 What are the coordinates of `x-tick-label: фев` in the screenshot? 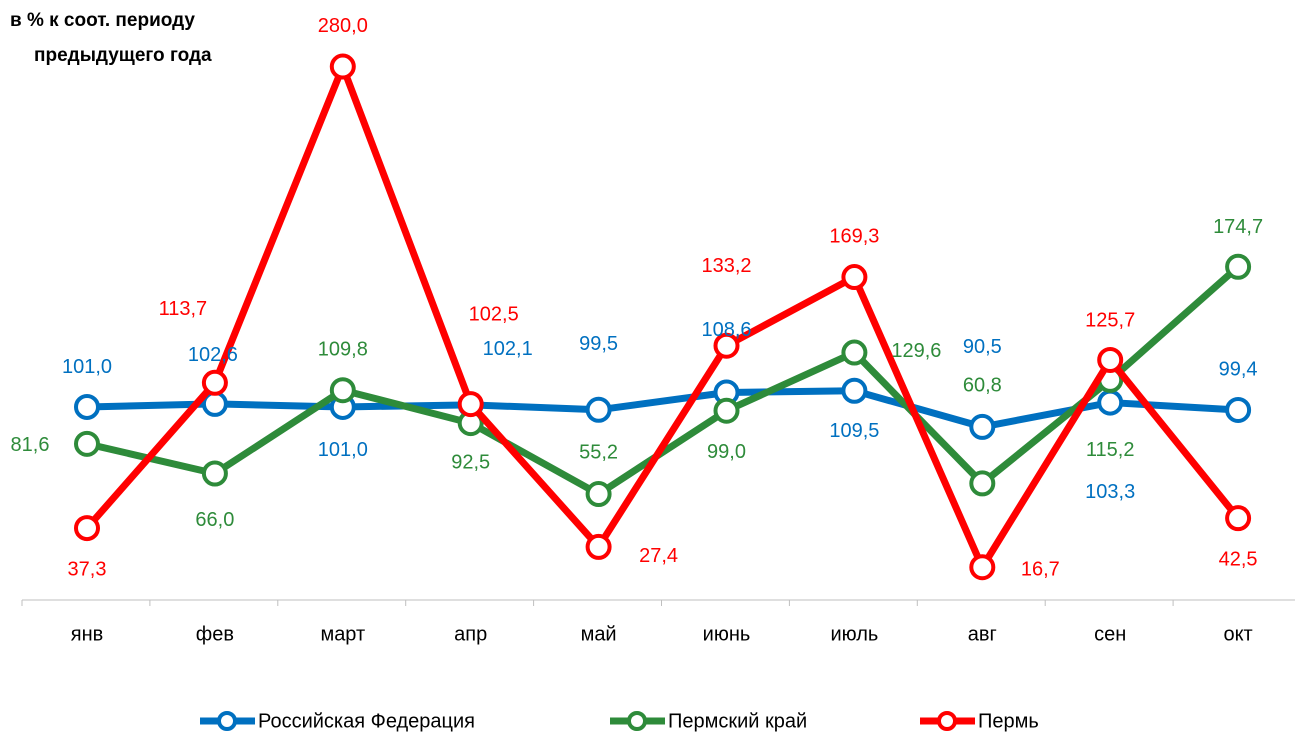 It's located at (215, 634).